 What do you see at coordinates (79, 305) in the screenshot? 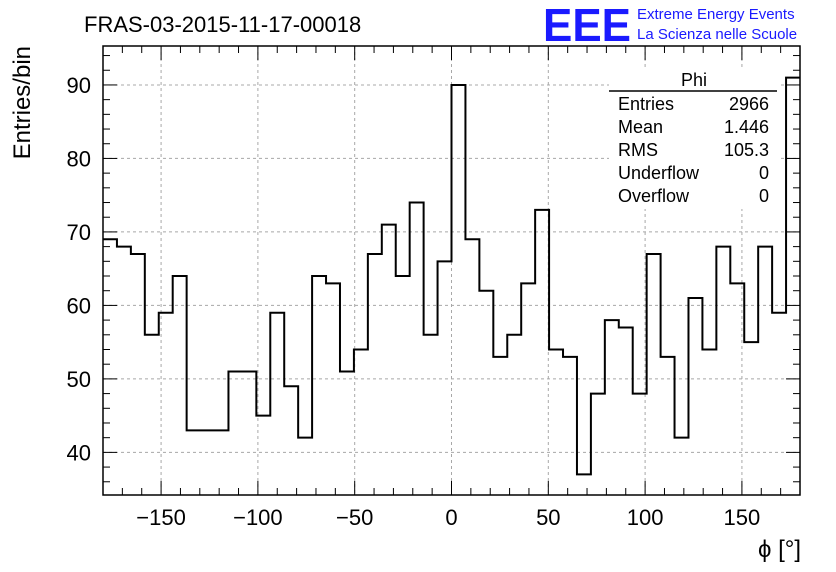
I see `y-tick-label: 60` at bounding box center [79, 305].